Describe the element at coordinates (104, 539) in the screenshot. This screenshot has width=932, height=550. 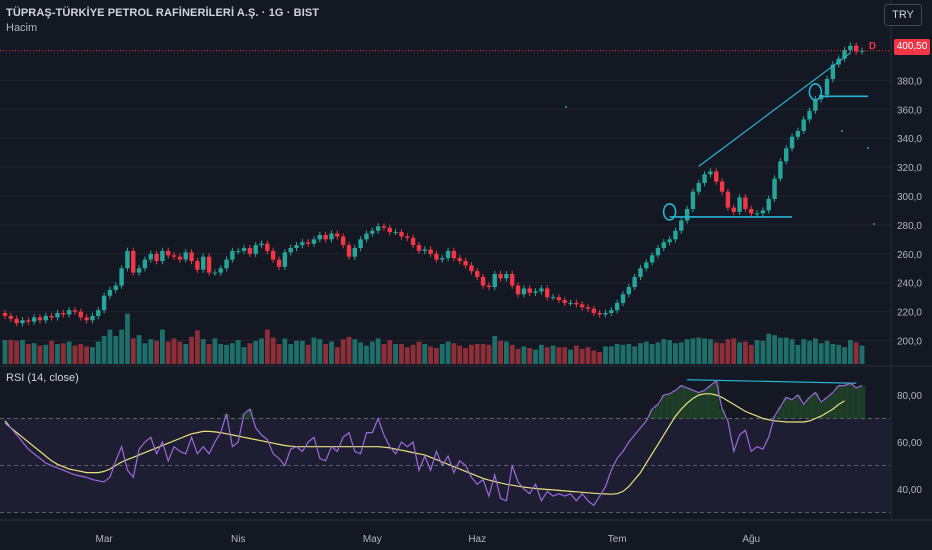
I see `time-tick-label: Mar` at that location.